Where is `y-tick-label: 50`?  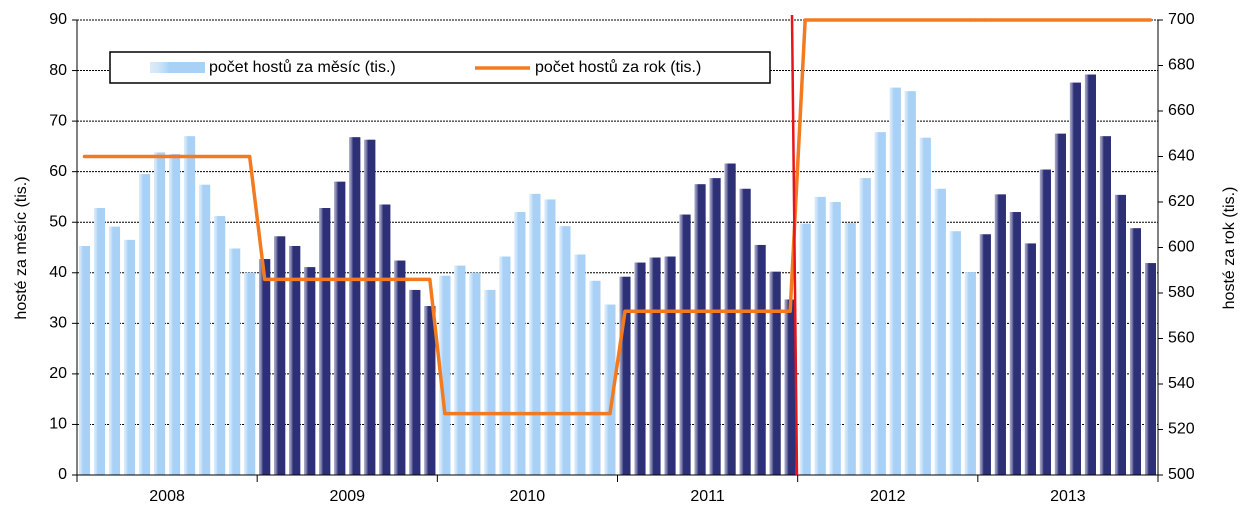
y-tick-label: 50 is located at coordinates (58, 221).